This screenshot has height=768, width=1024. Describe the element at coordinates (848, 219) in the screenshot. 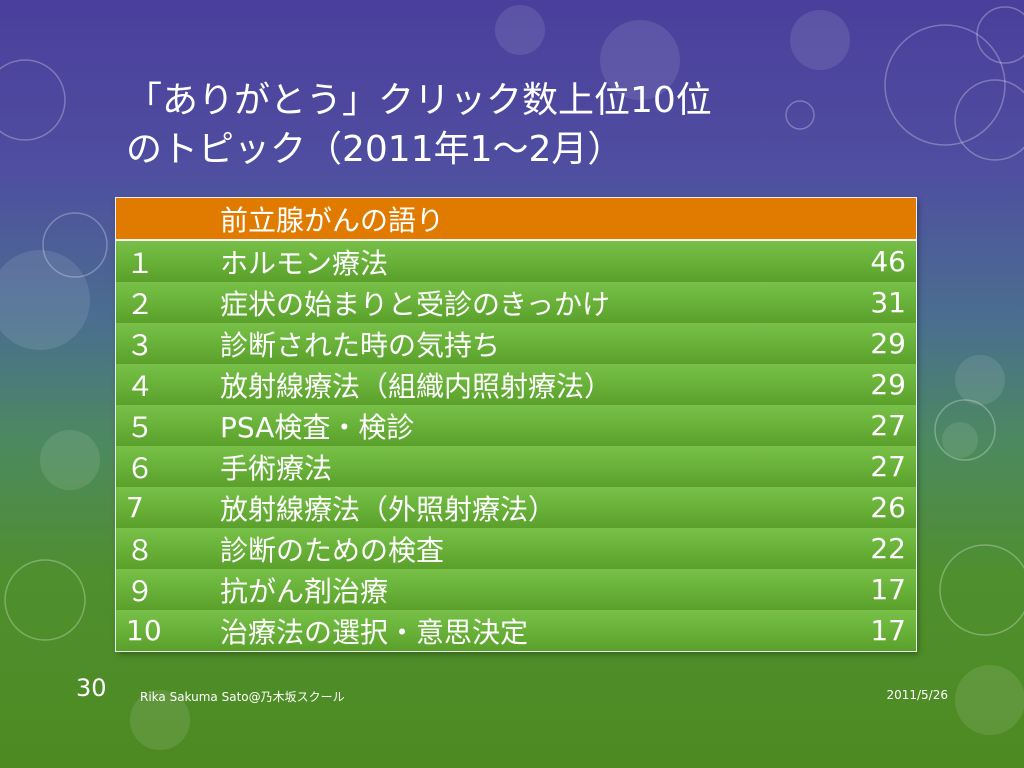

I see `header-count-cell` at that location.